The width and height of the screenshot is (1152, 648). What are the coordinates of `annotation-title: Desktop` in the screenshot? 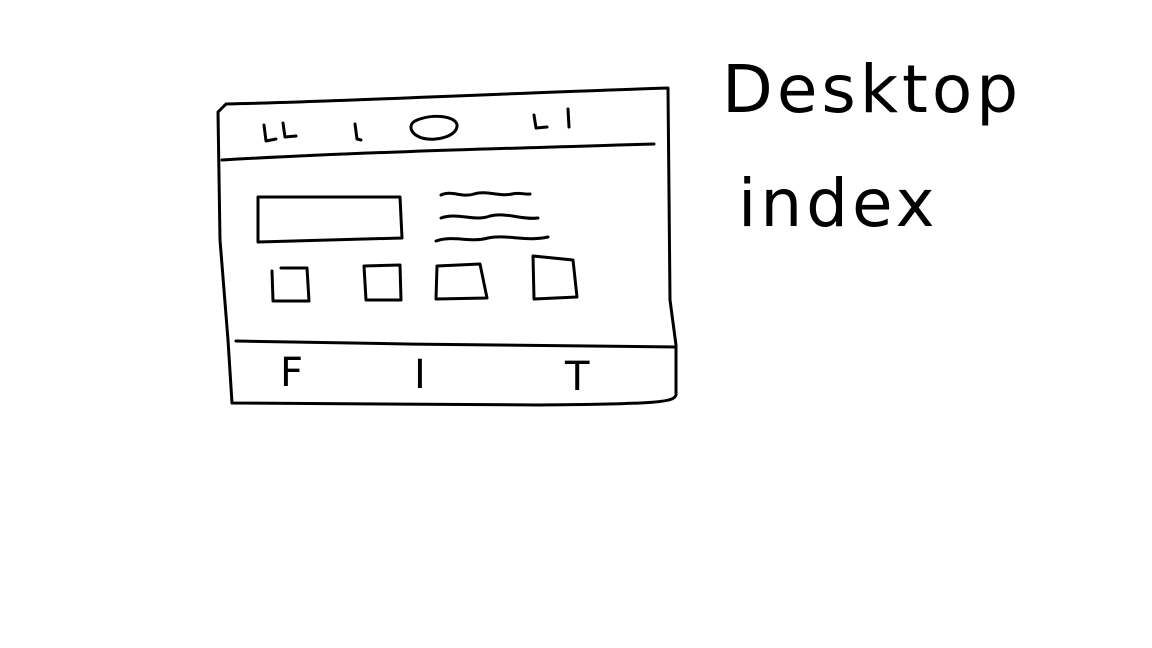 It's located at (872, 89).